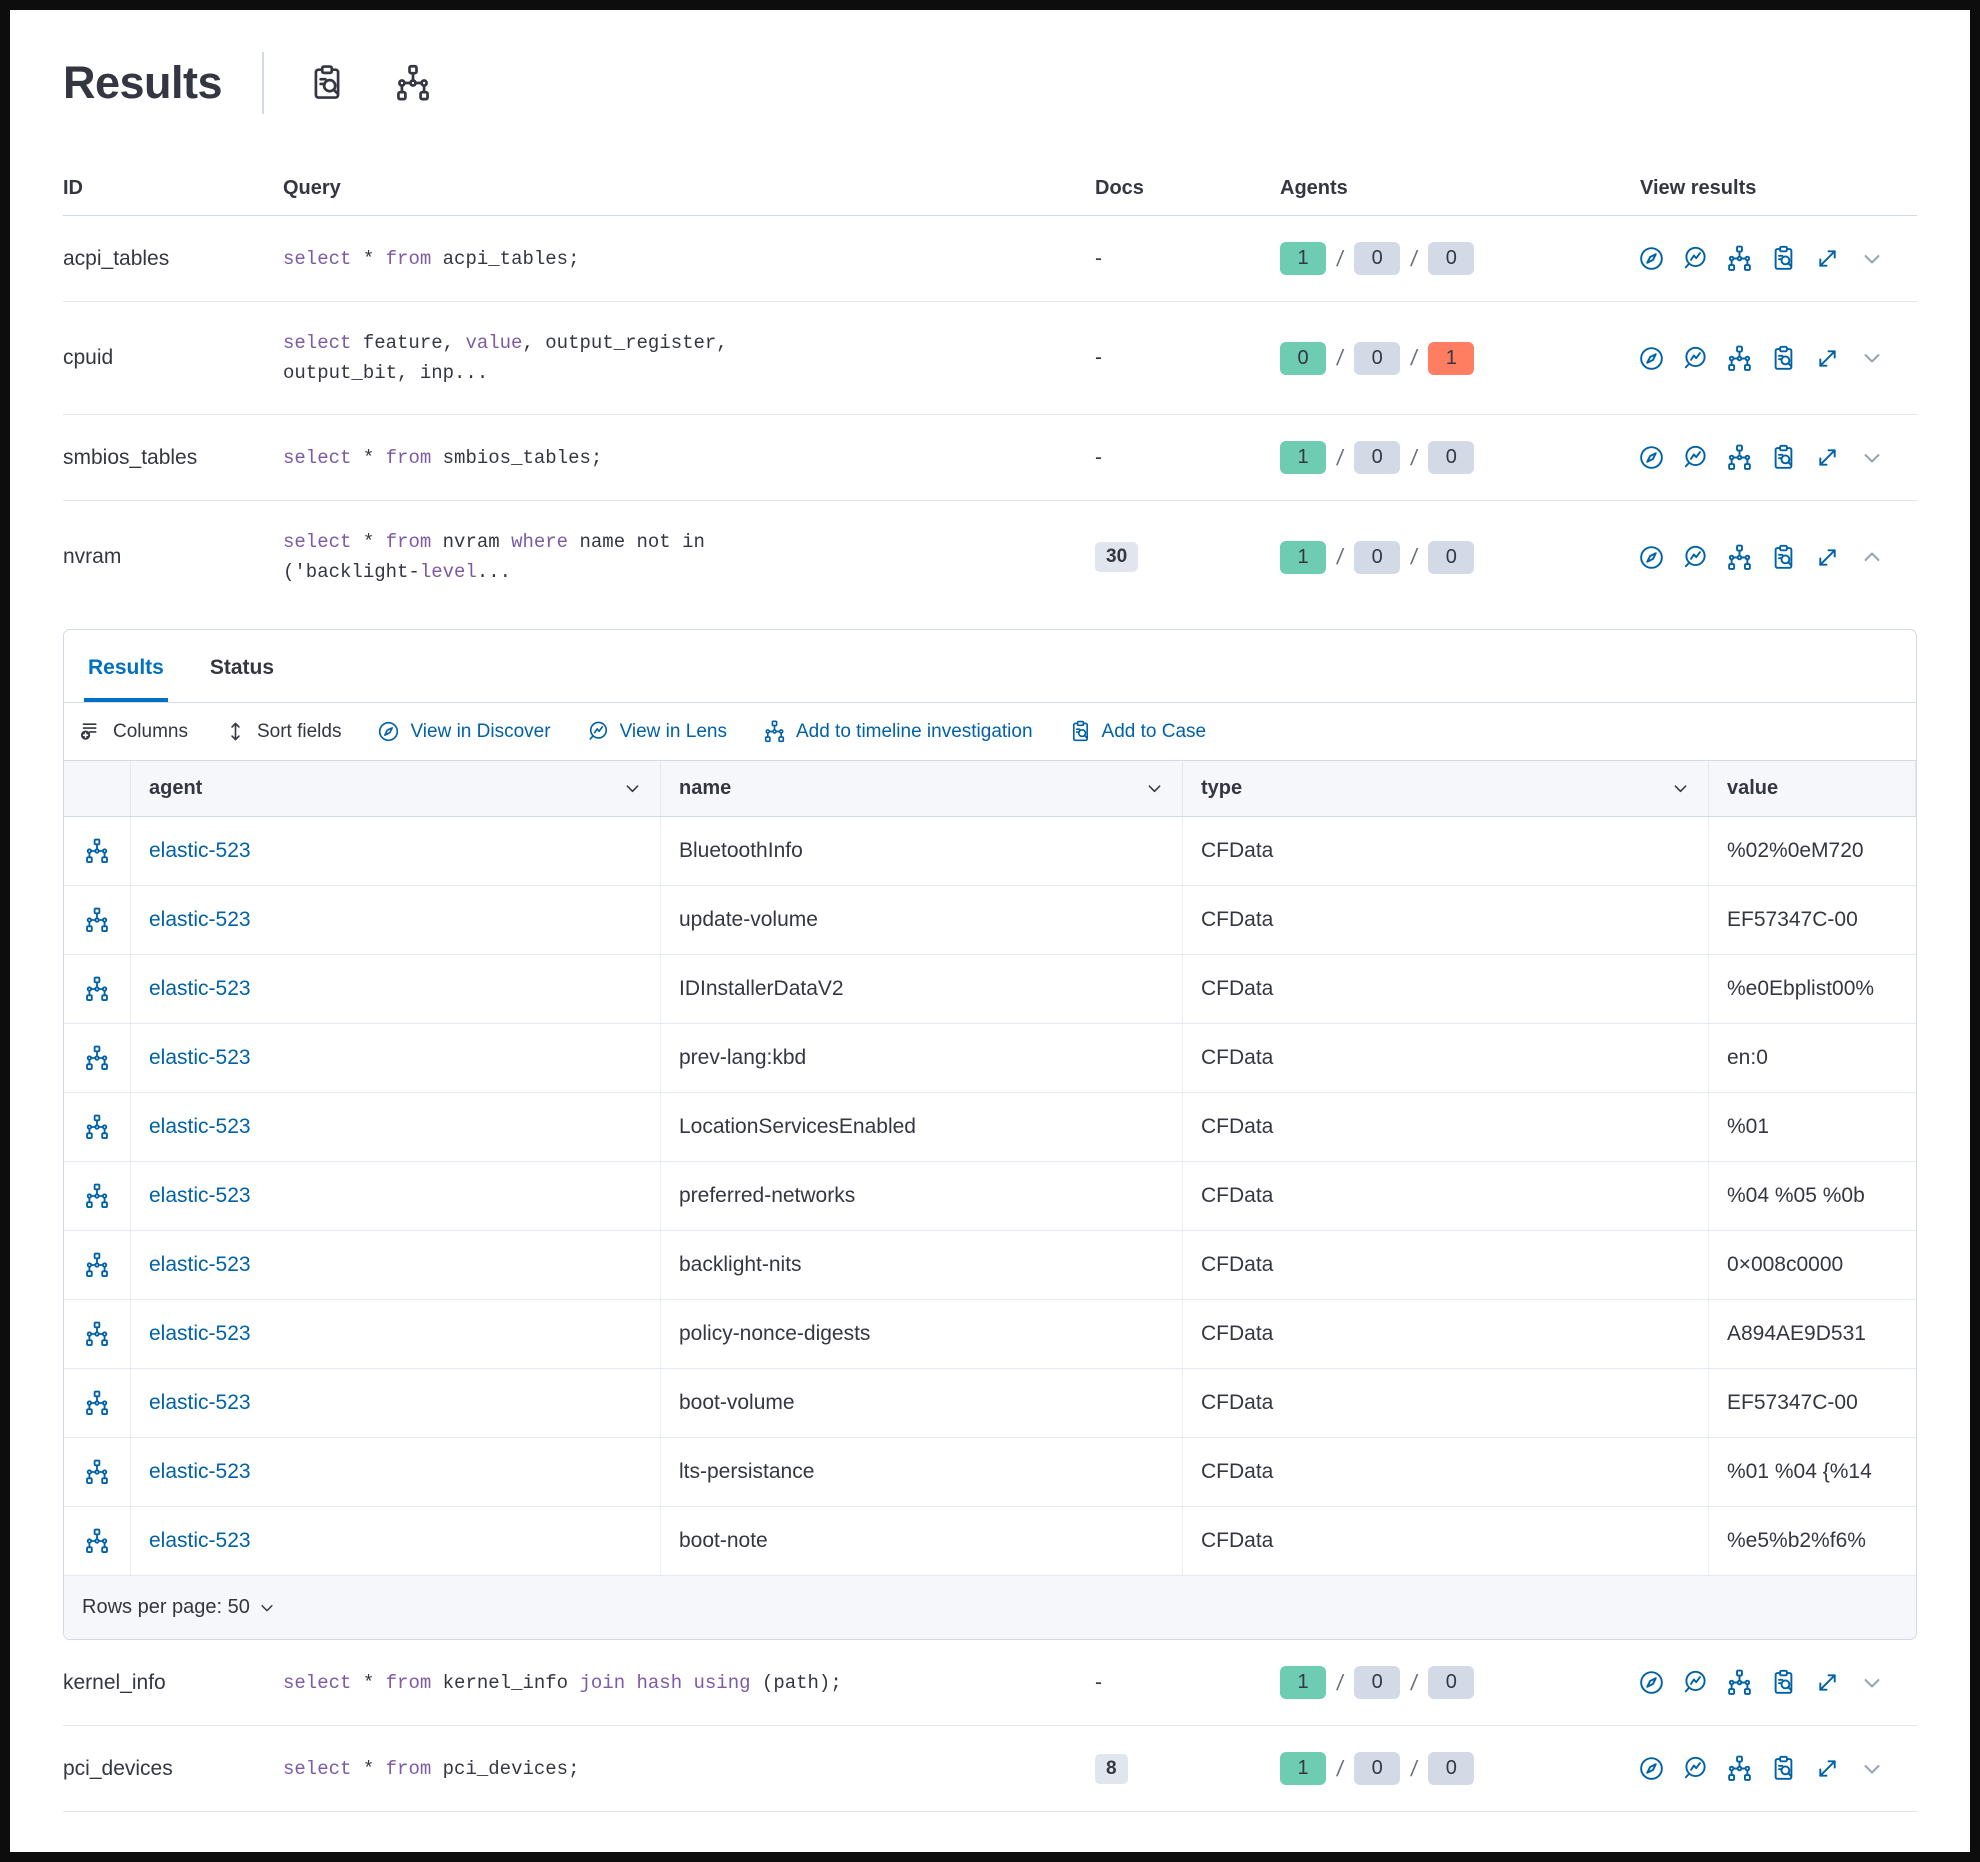 The width and height of the screenshot is (1980, 1862). What do you see at coordinates (327, 83) in the screenshot?
I see `live-query-details-button` at bounding box center [327, 83].